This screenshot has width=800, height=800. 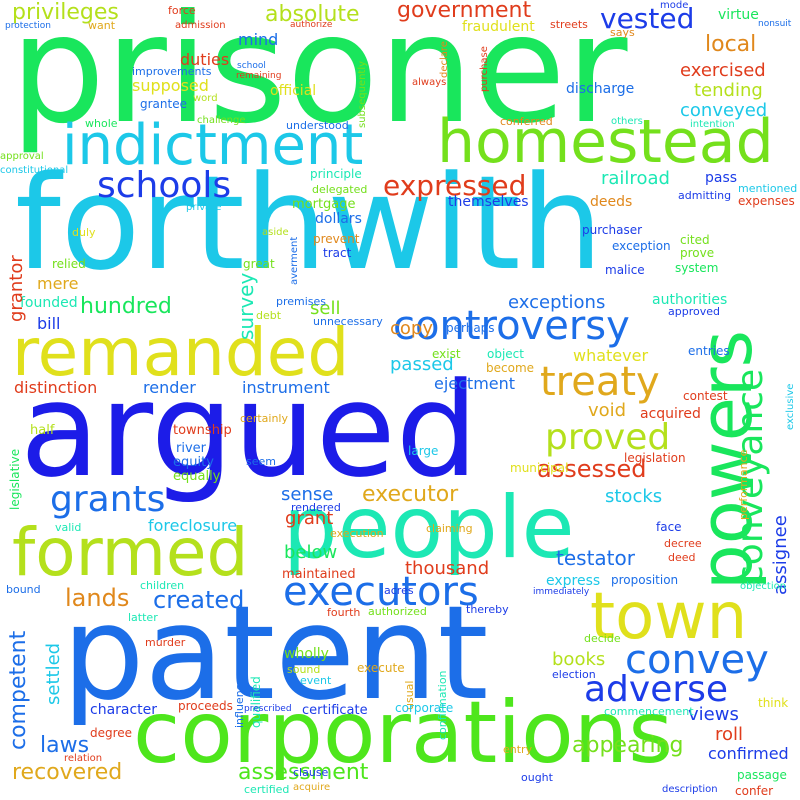 What do you see at coordinates (697, 253) in the screenshot?
I see `word: prove` at bounding box center [697, 253].